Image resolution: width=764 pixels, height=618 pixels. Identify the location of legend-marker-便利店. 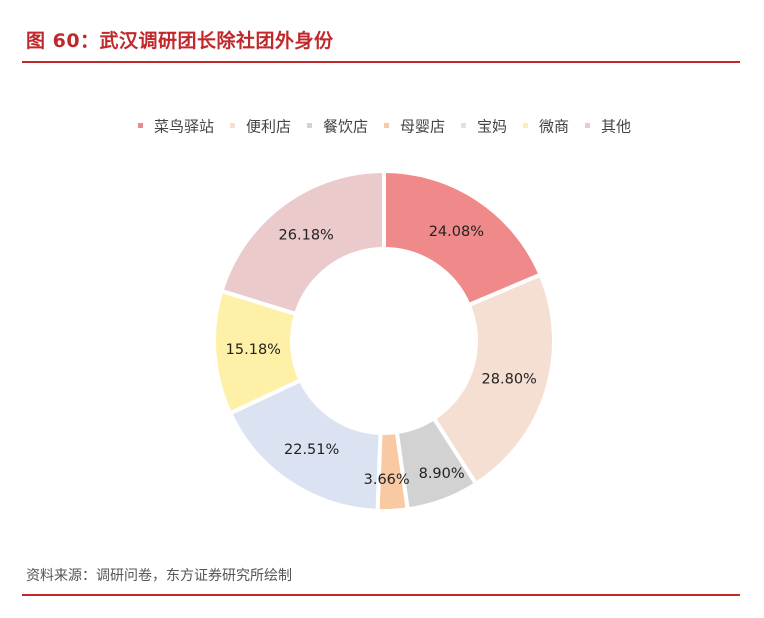
(232, 125).